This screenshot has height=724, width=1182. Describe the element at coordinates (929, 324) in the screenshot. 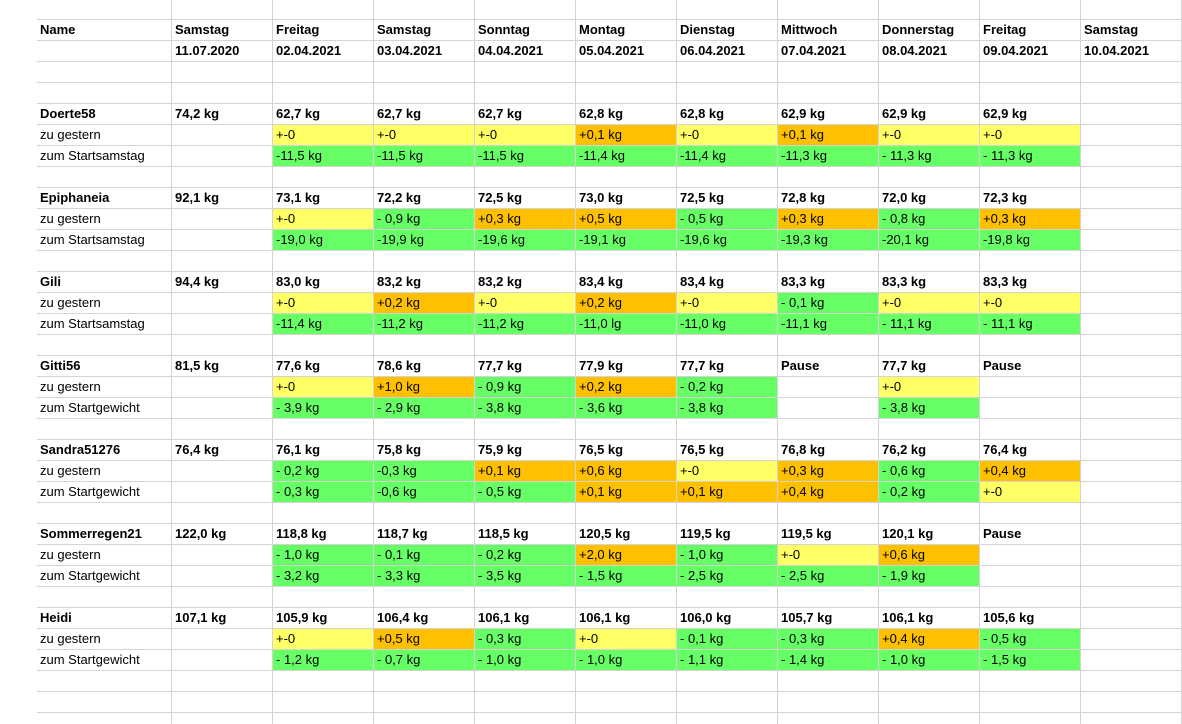

I see `change-vs-start: - 11,1 kg` at that location.